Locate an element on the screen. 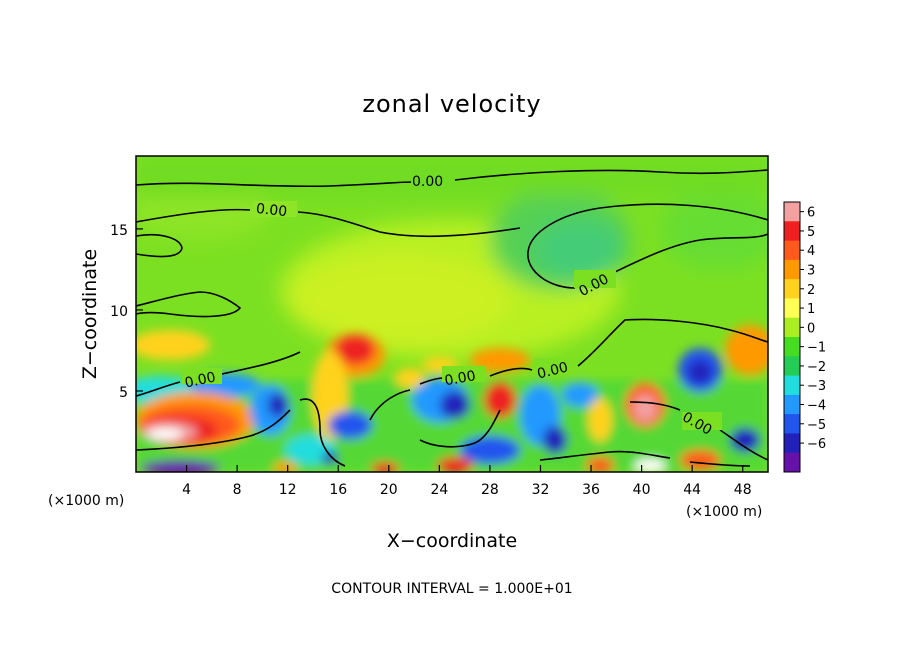 The height and width of the screenshot is (654, 904). x-unit-right: (×1000 m) is located at coordinates (724, 512).